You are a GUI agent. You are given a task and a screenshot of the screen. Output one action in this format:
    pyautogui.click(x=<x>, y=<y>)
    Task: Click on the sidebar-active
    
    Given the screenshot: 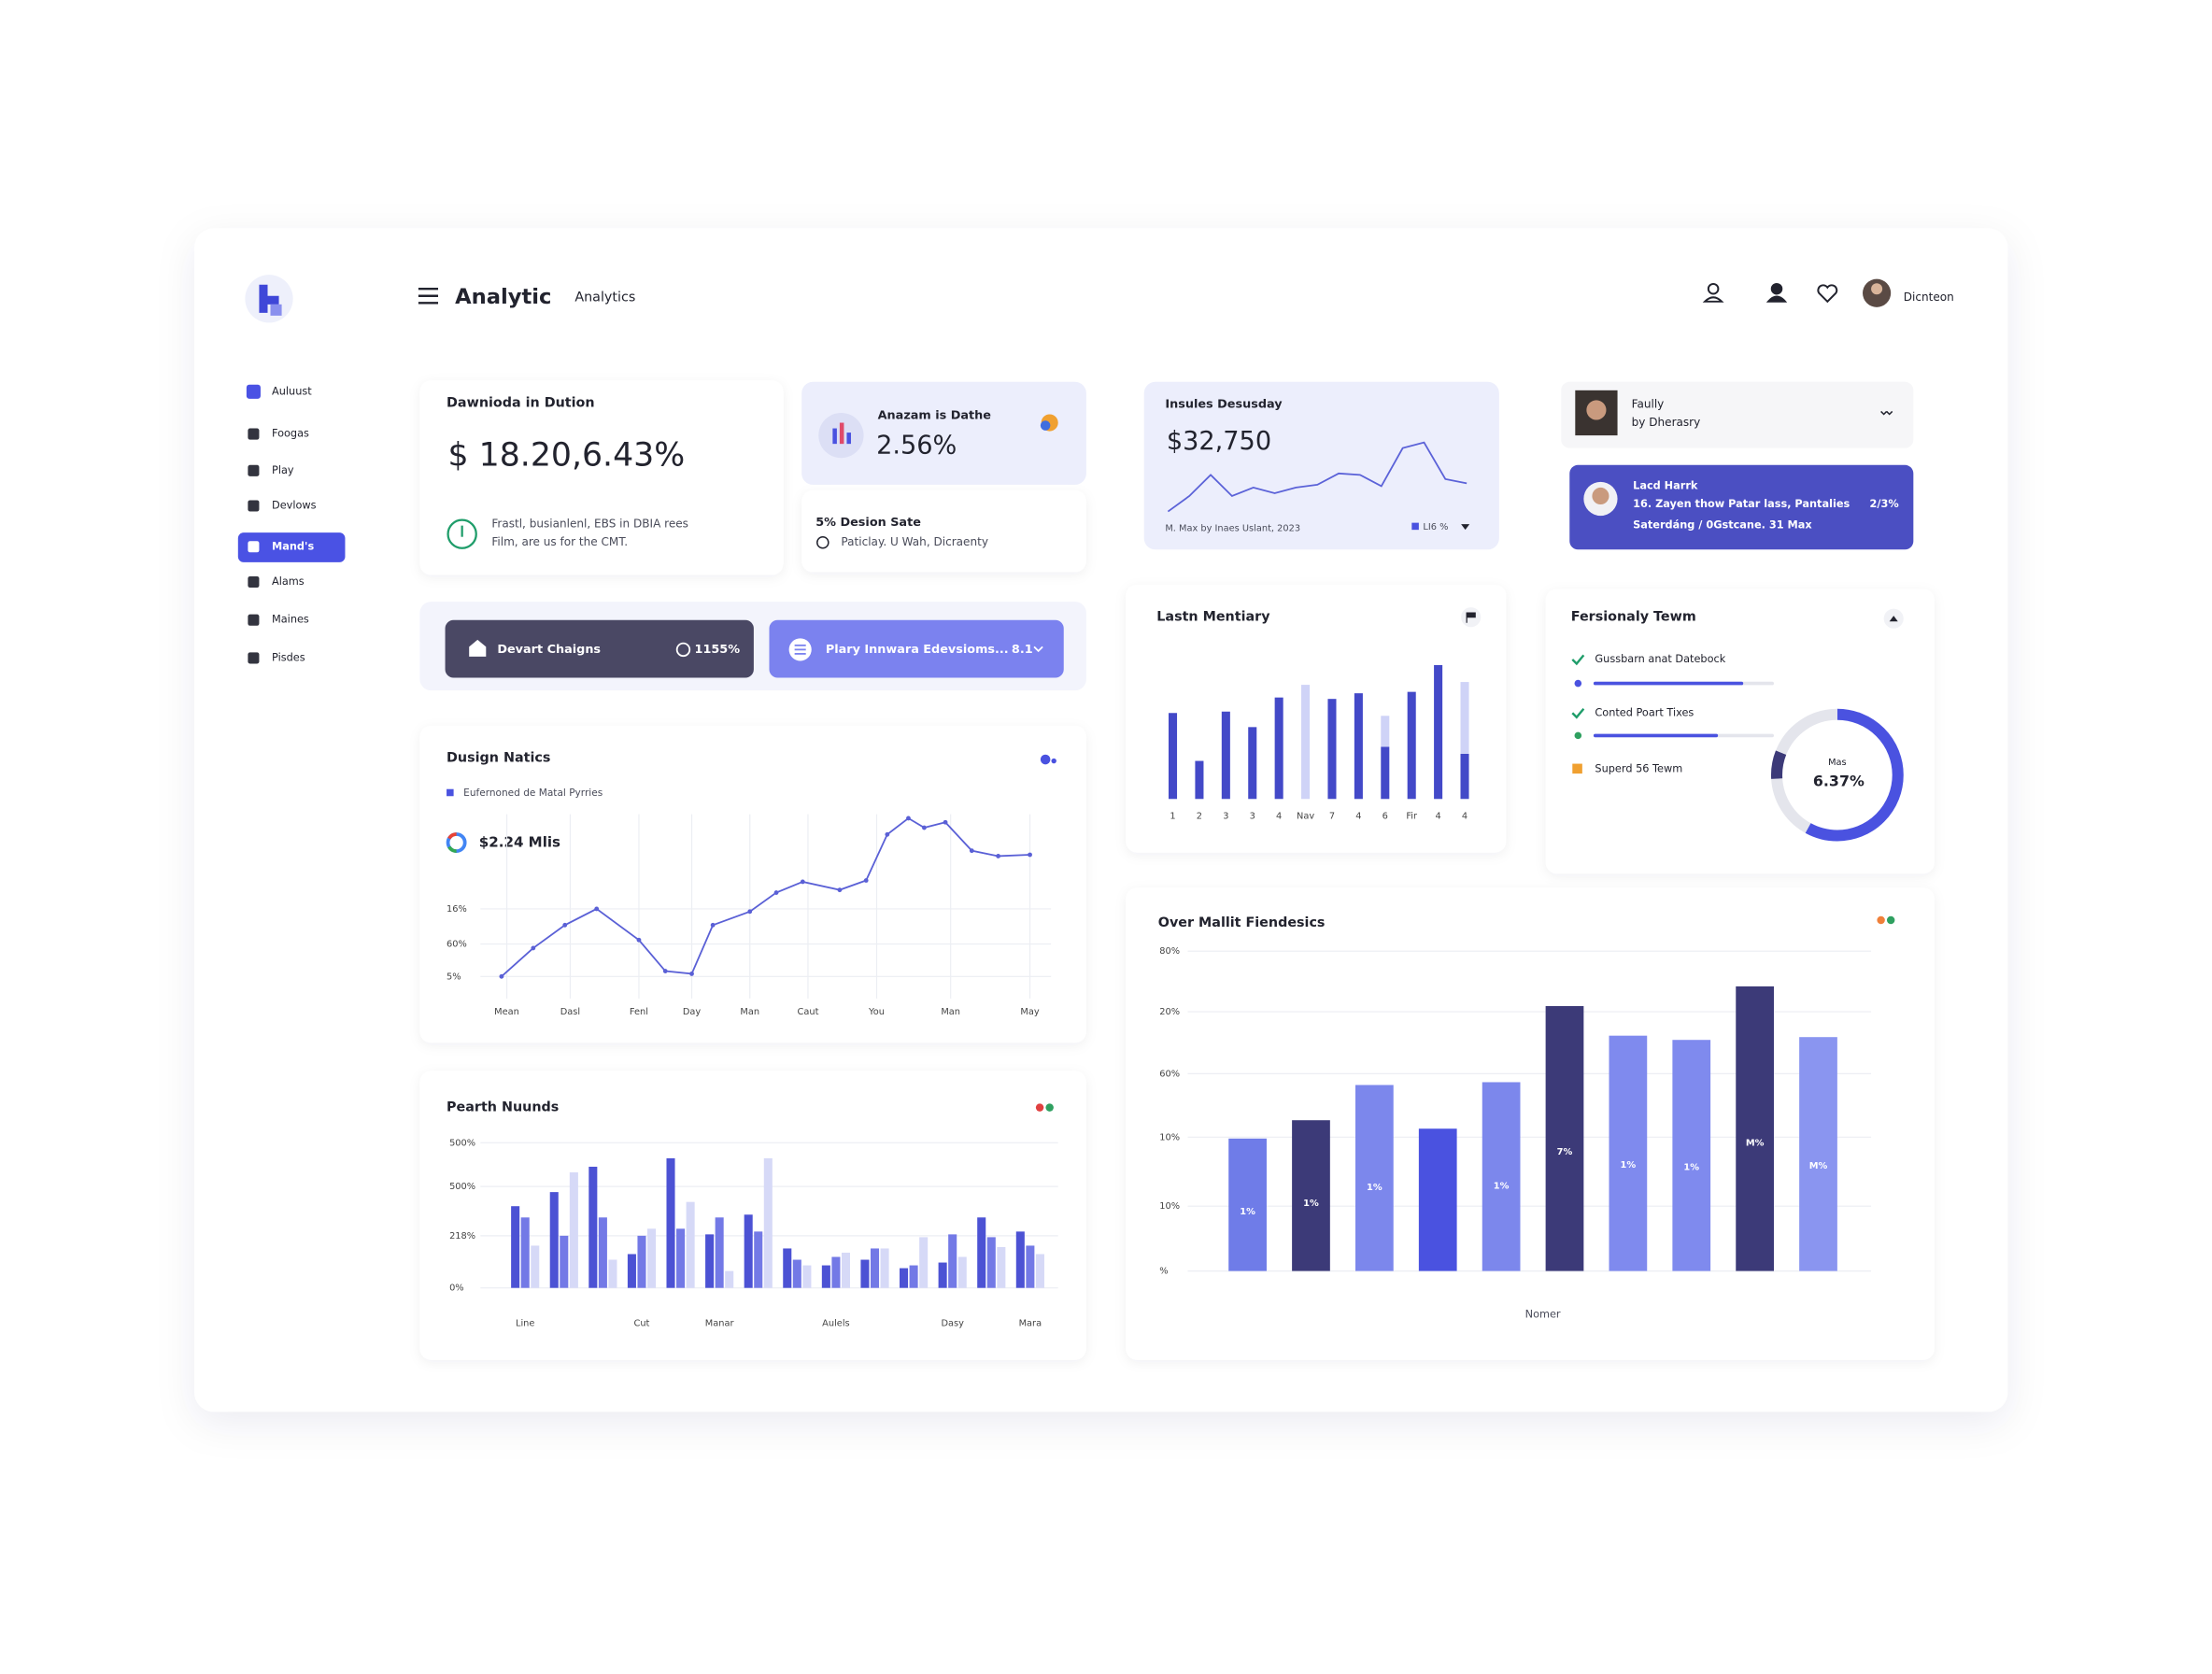 What is the action you would take?
    pyautogui.click(x=291, y=547)
    